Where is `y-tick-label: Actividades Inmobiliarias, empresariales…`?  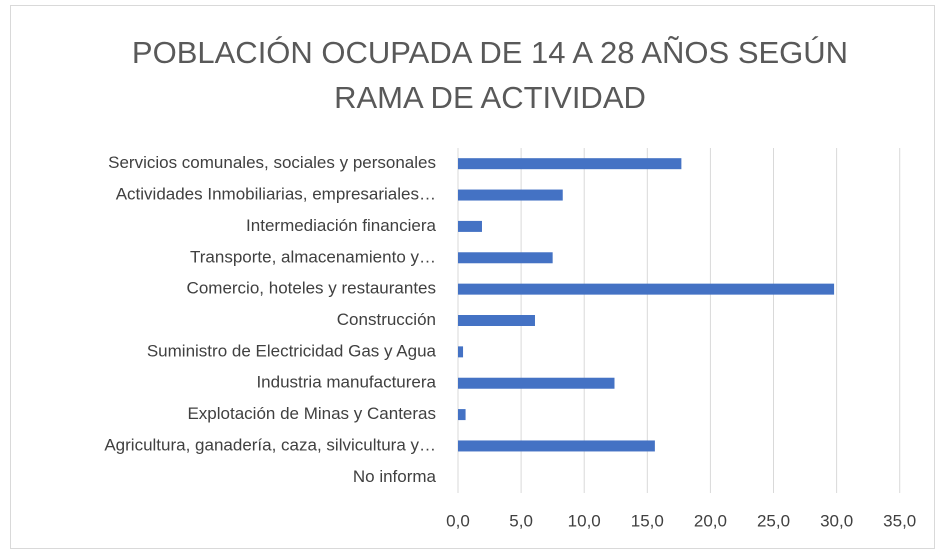
y-tick-label: Actividades Inmobiliarias, empresariales… is located at coordinates (276, 194).